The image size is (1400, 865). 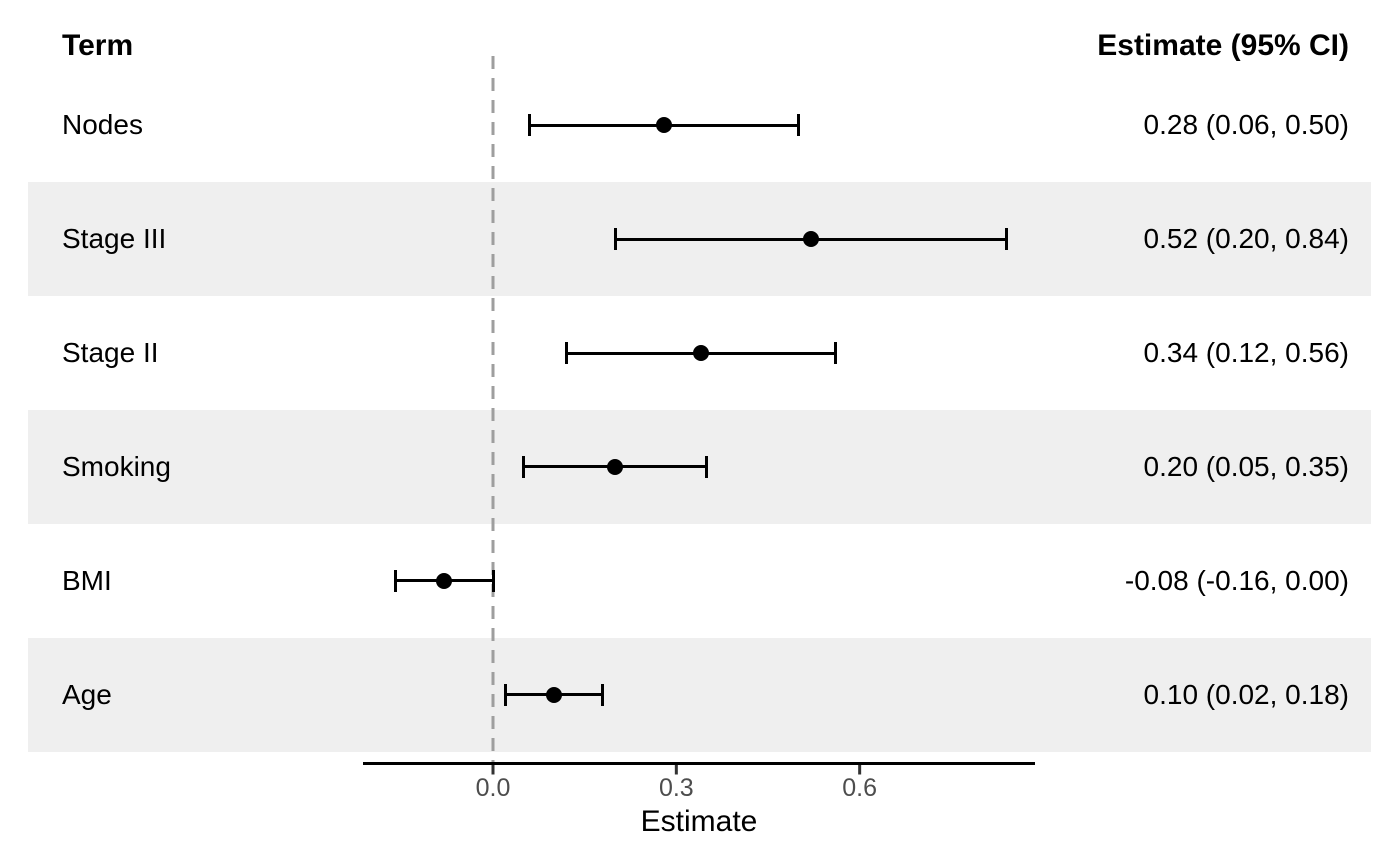 I want to click on term-label: Stage III, so click(x=114, y=239).